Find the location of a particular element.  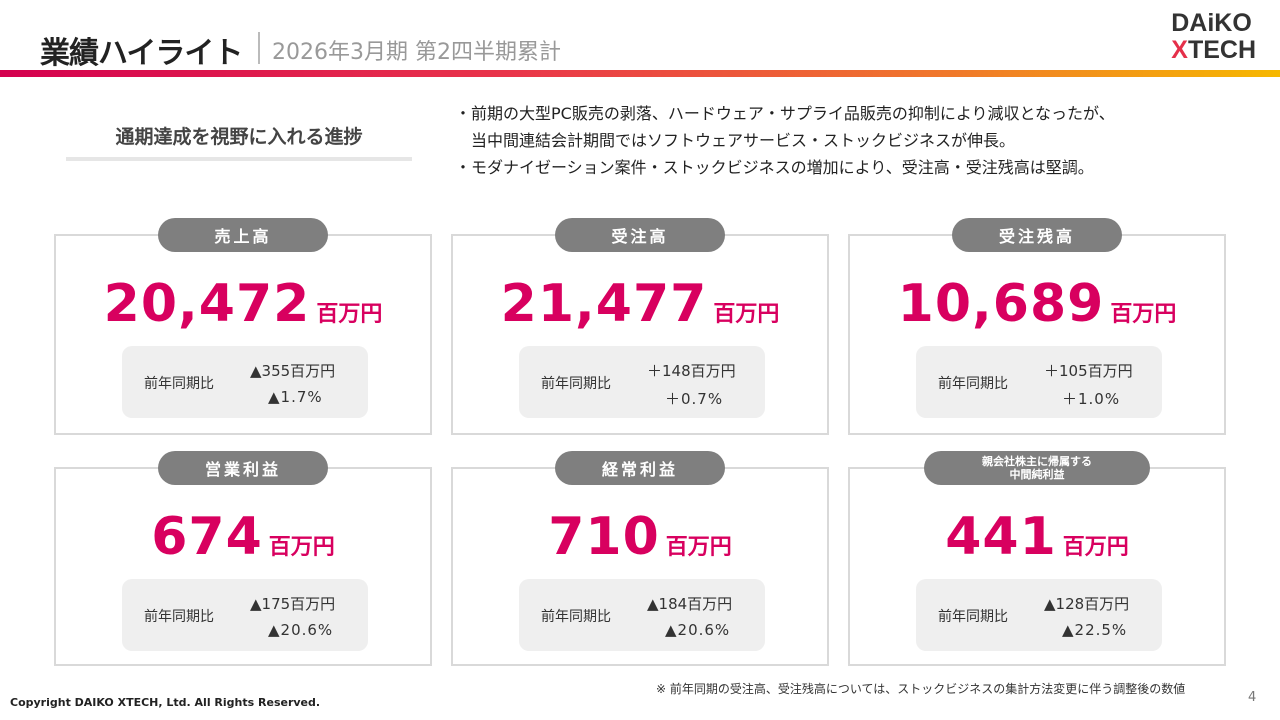

kpi-card-orders: 受注高 21,477 百万円 前年同期比 ＋148百万円 ＋0.7% is located at coordinates (640, 326).